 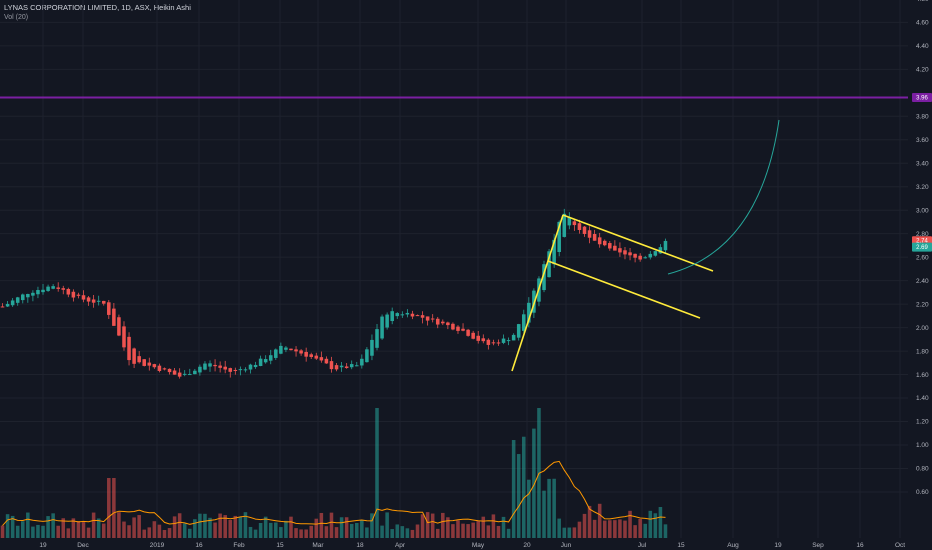 What do you see at coordinates (922, 242) in the screenshot?
I see `last-price-tag-label: 2.74` at bounding box center [922, 242].